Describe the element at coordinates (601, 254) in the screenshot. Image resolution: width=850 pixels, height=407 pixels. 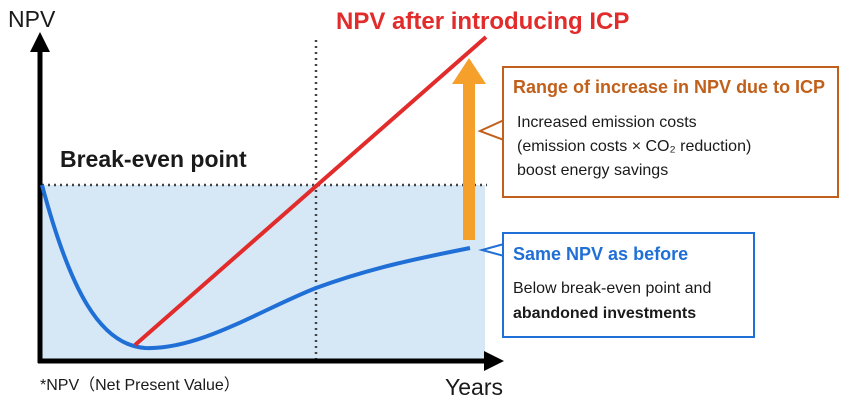
I see `same-npv-title: Same NPV as before` at that location.